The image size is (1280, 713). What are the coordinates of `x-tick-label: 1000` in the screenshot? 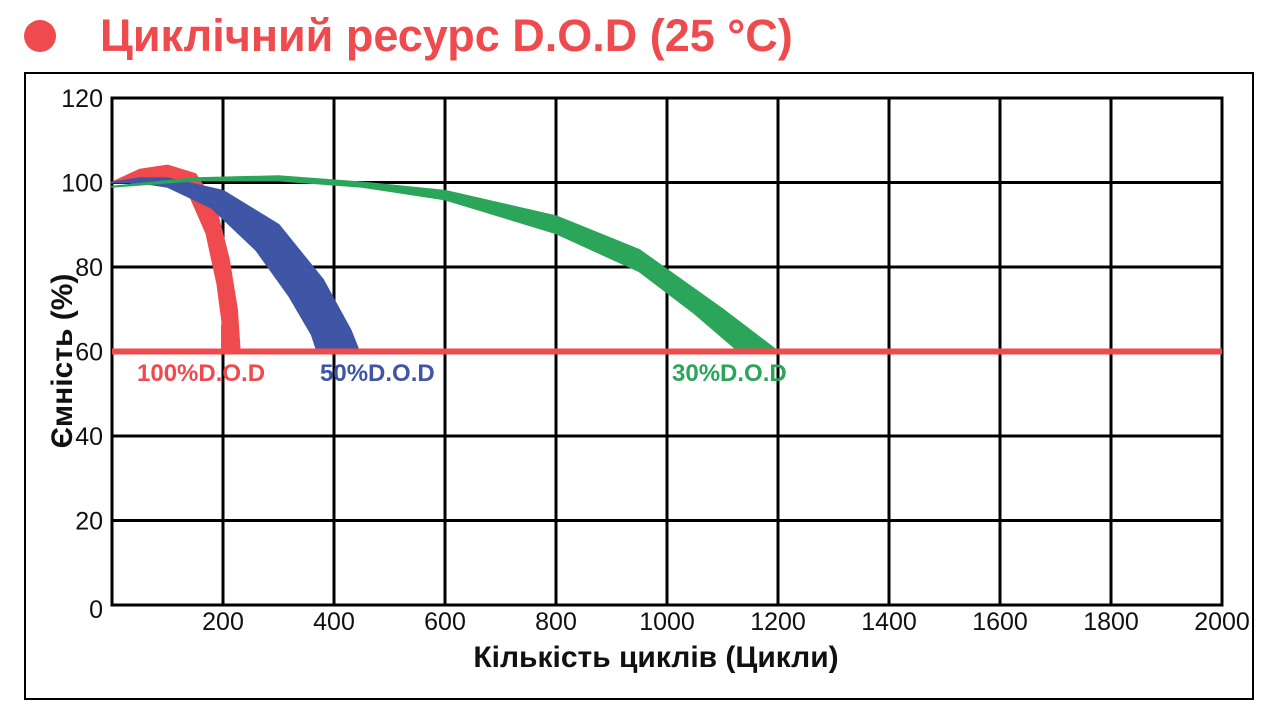 It's located at (667, 622).